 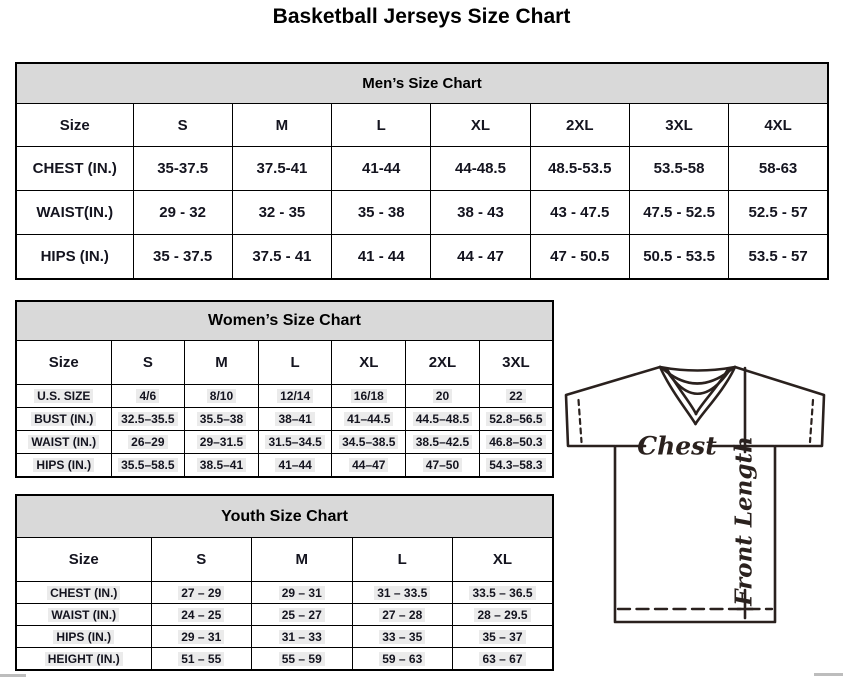 I want to click on size-value-cell: 24 – 25, so click(x=201, y=614).